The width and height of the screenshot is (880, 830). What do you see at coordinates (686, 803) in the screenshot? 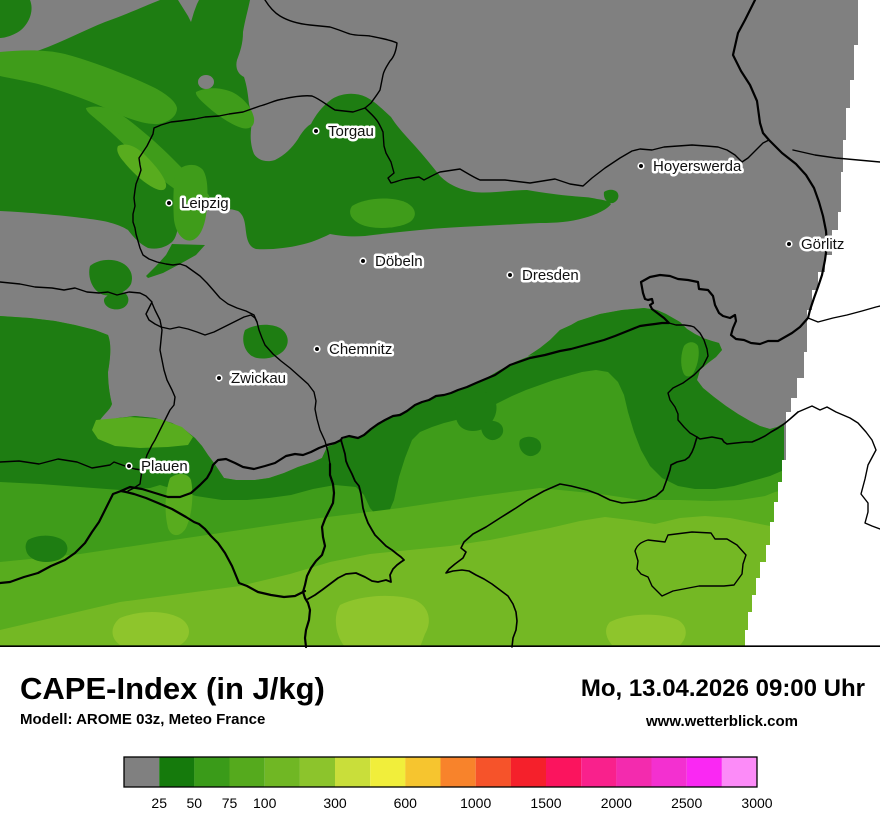
I see `svg-text: 2500` at bounding box center [686, 803].